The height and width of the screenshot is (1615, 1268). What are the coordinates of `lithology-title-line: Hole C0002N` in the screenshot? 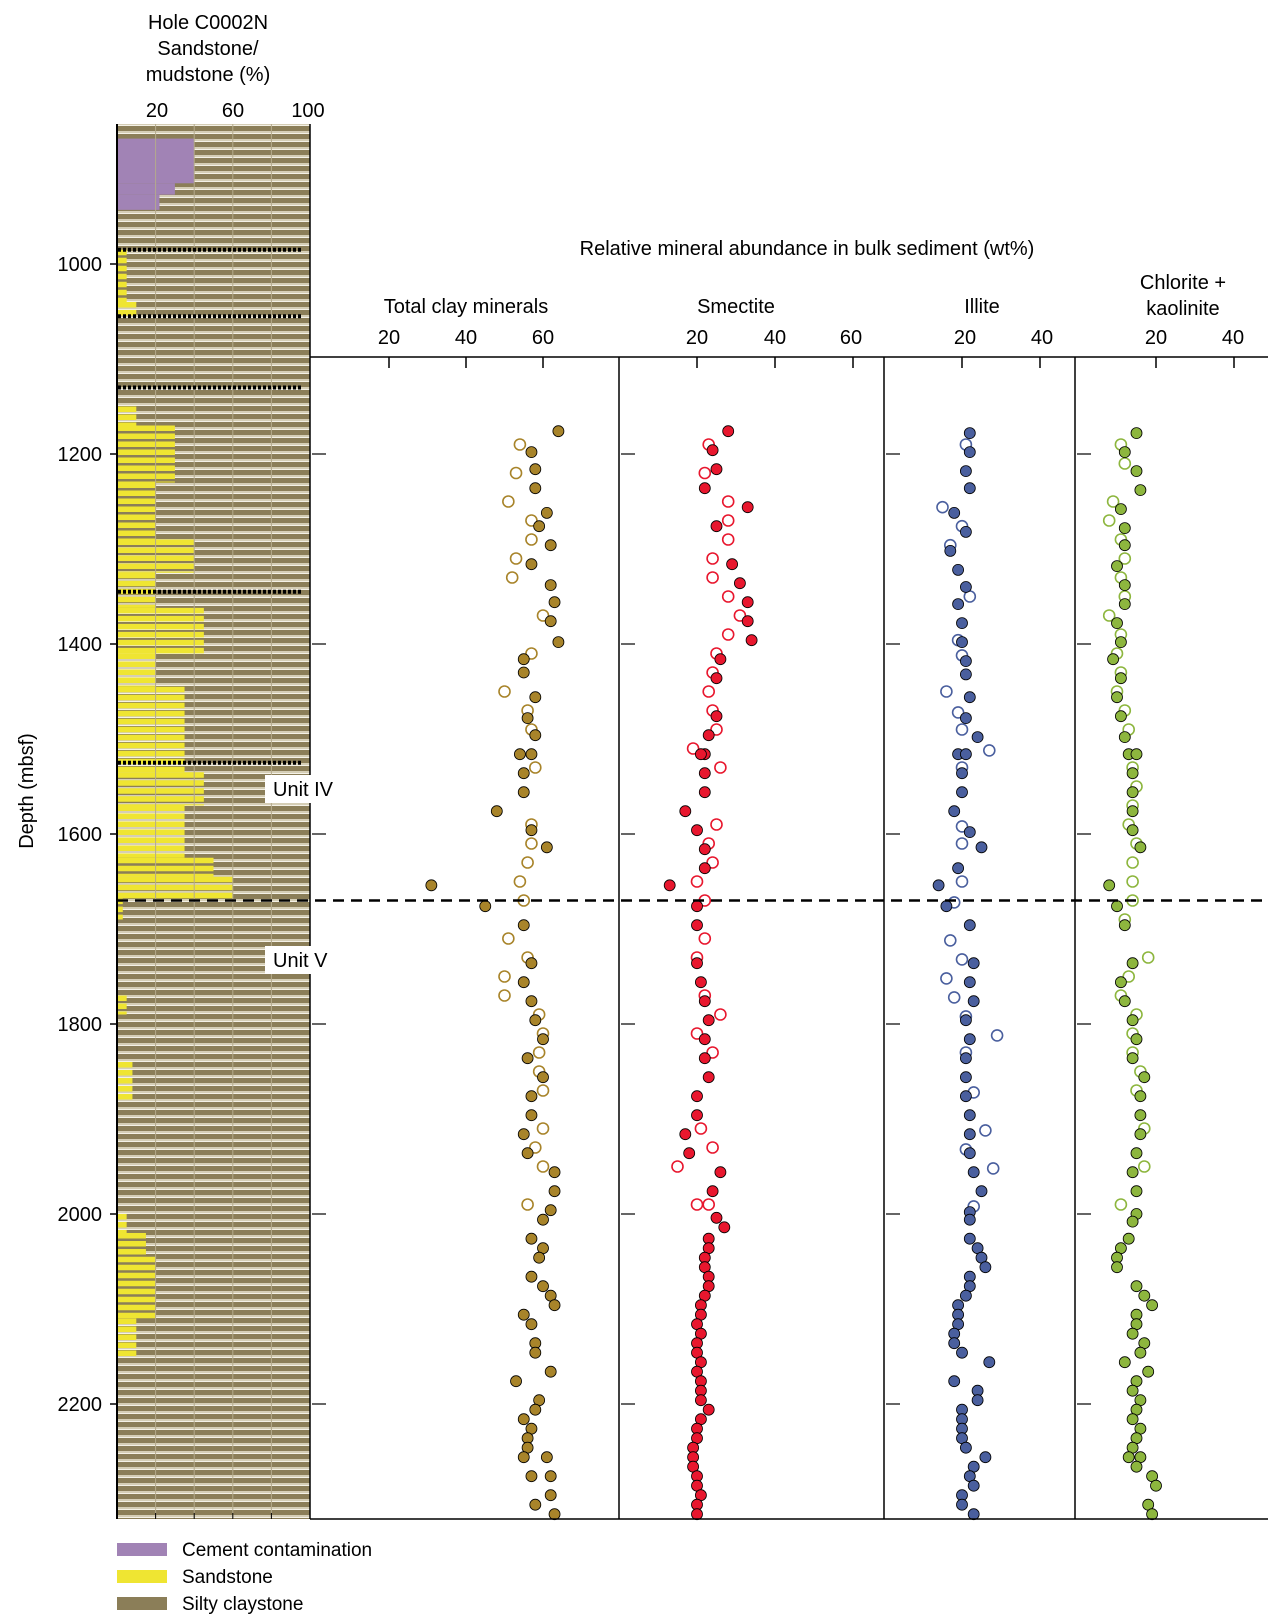 It's located at (208, 23).